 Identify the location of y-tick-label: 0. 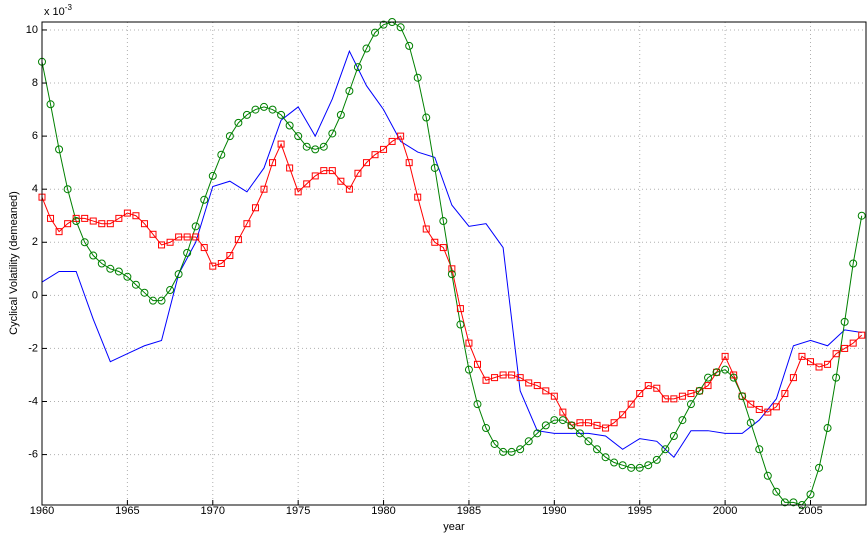
(35, 295).